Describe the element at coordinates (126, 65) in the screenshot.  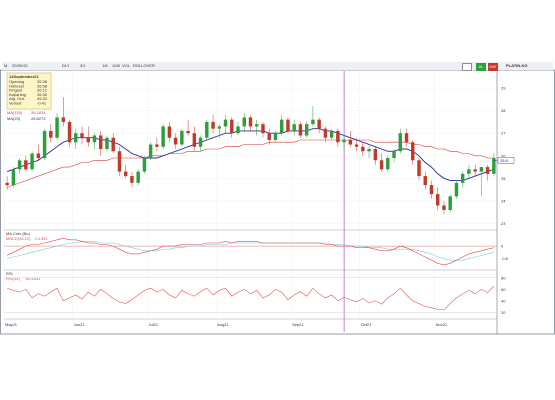
I see `toolbar-item-6: VOL` at that location.